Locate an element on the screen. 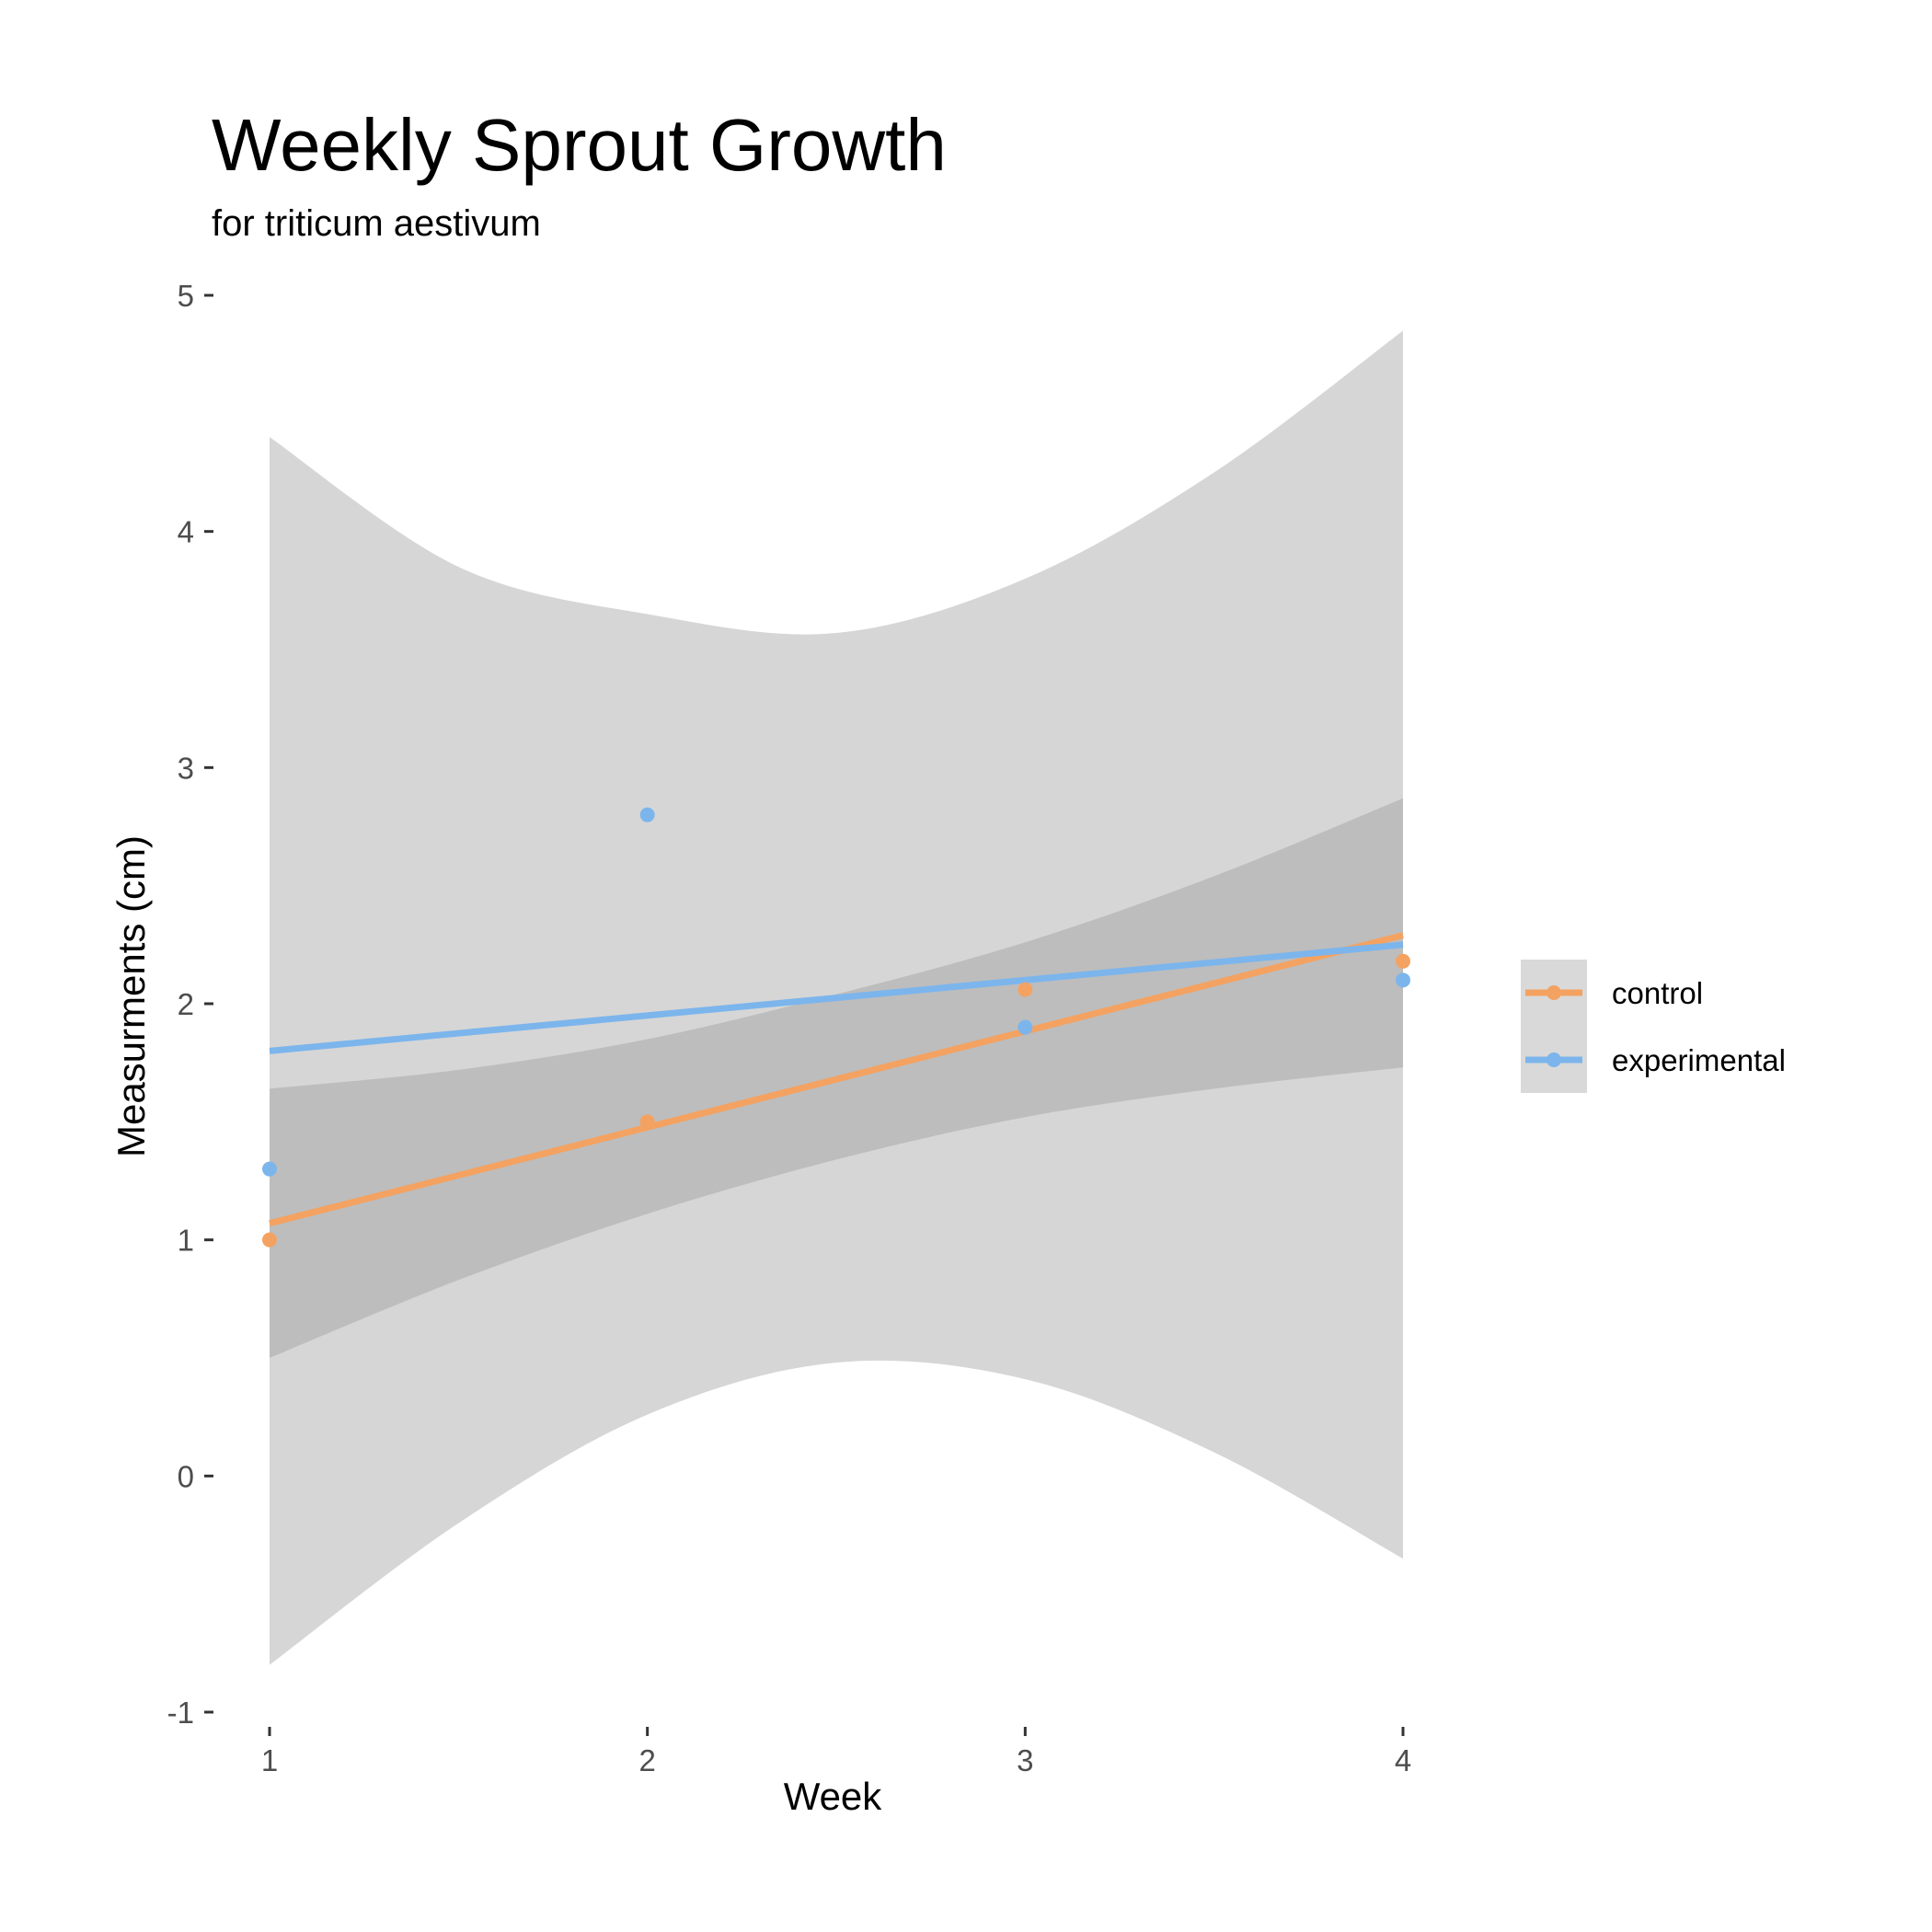 The height and width of the screenshot is (1932, 1932). y-axis: -1 0 1 2 3 4 5 is located at coordinates (190, 1004).